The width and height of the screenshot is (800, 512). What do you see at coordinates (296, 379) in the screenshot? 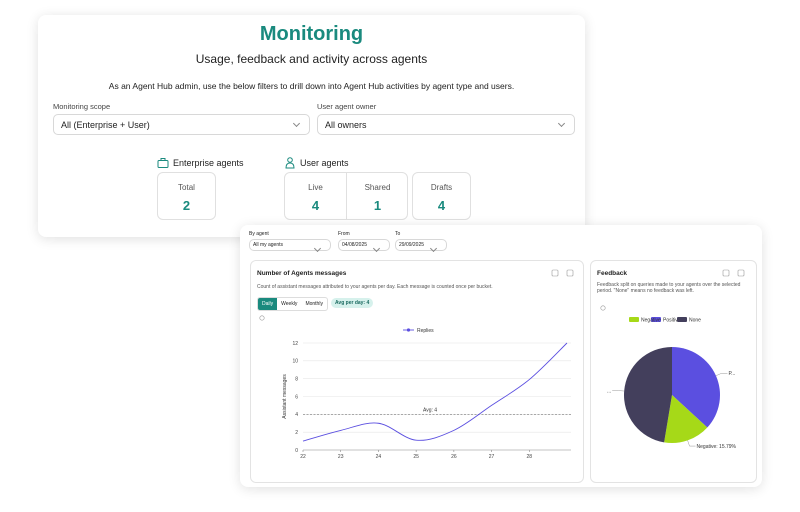
I see `y-tick-label: 8` at bounding box center [296, 379].